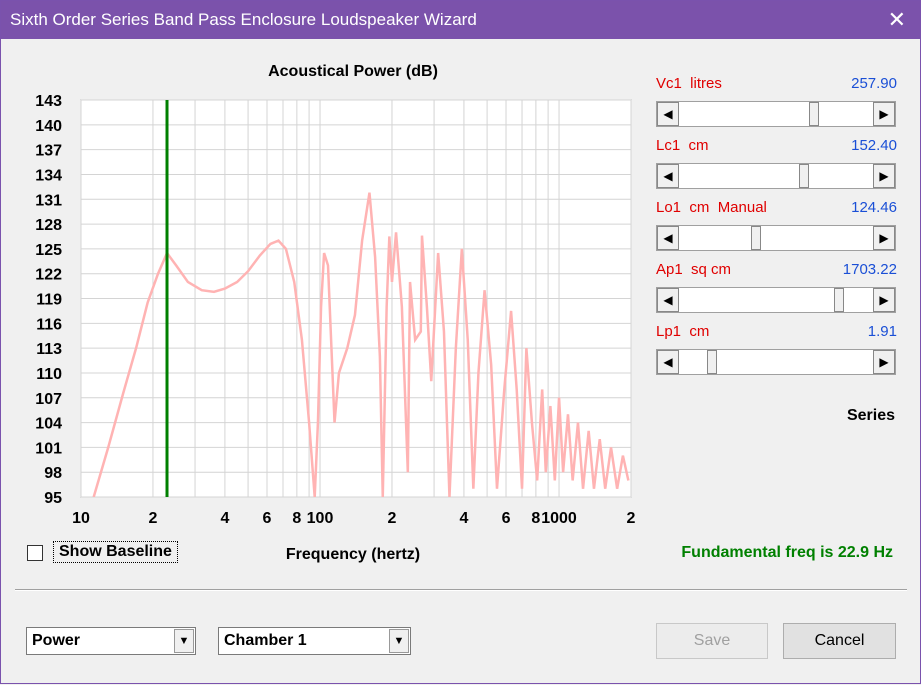  What do you see at coordinates (53, 473) in the screenshot?
I see `y-tick-label: 98` at bounding box center [53, 473].